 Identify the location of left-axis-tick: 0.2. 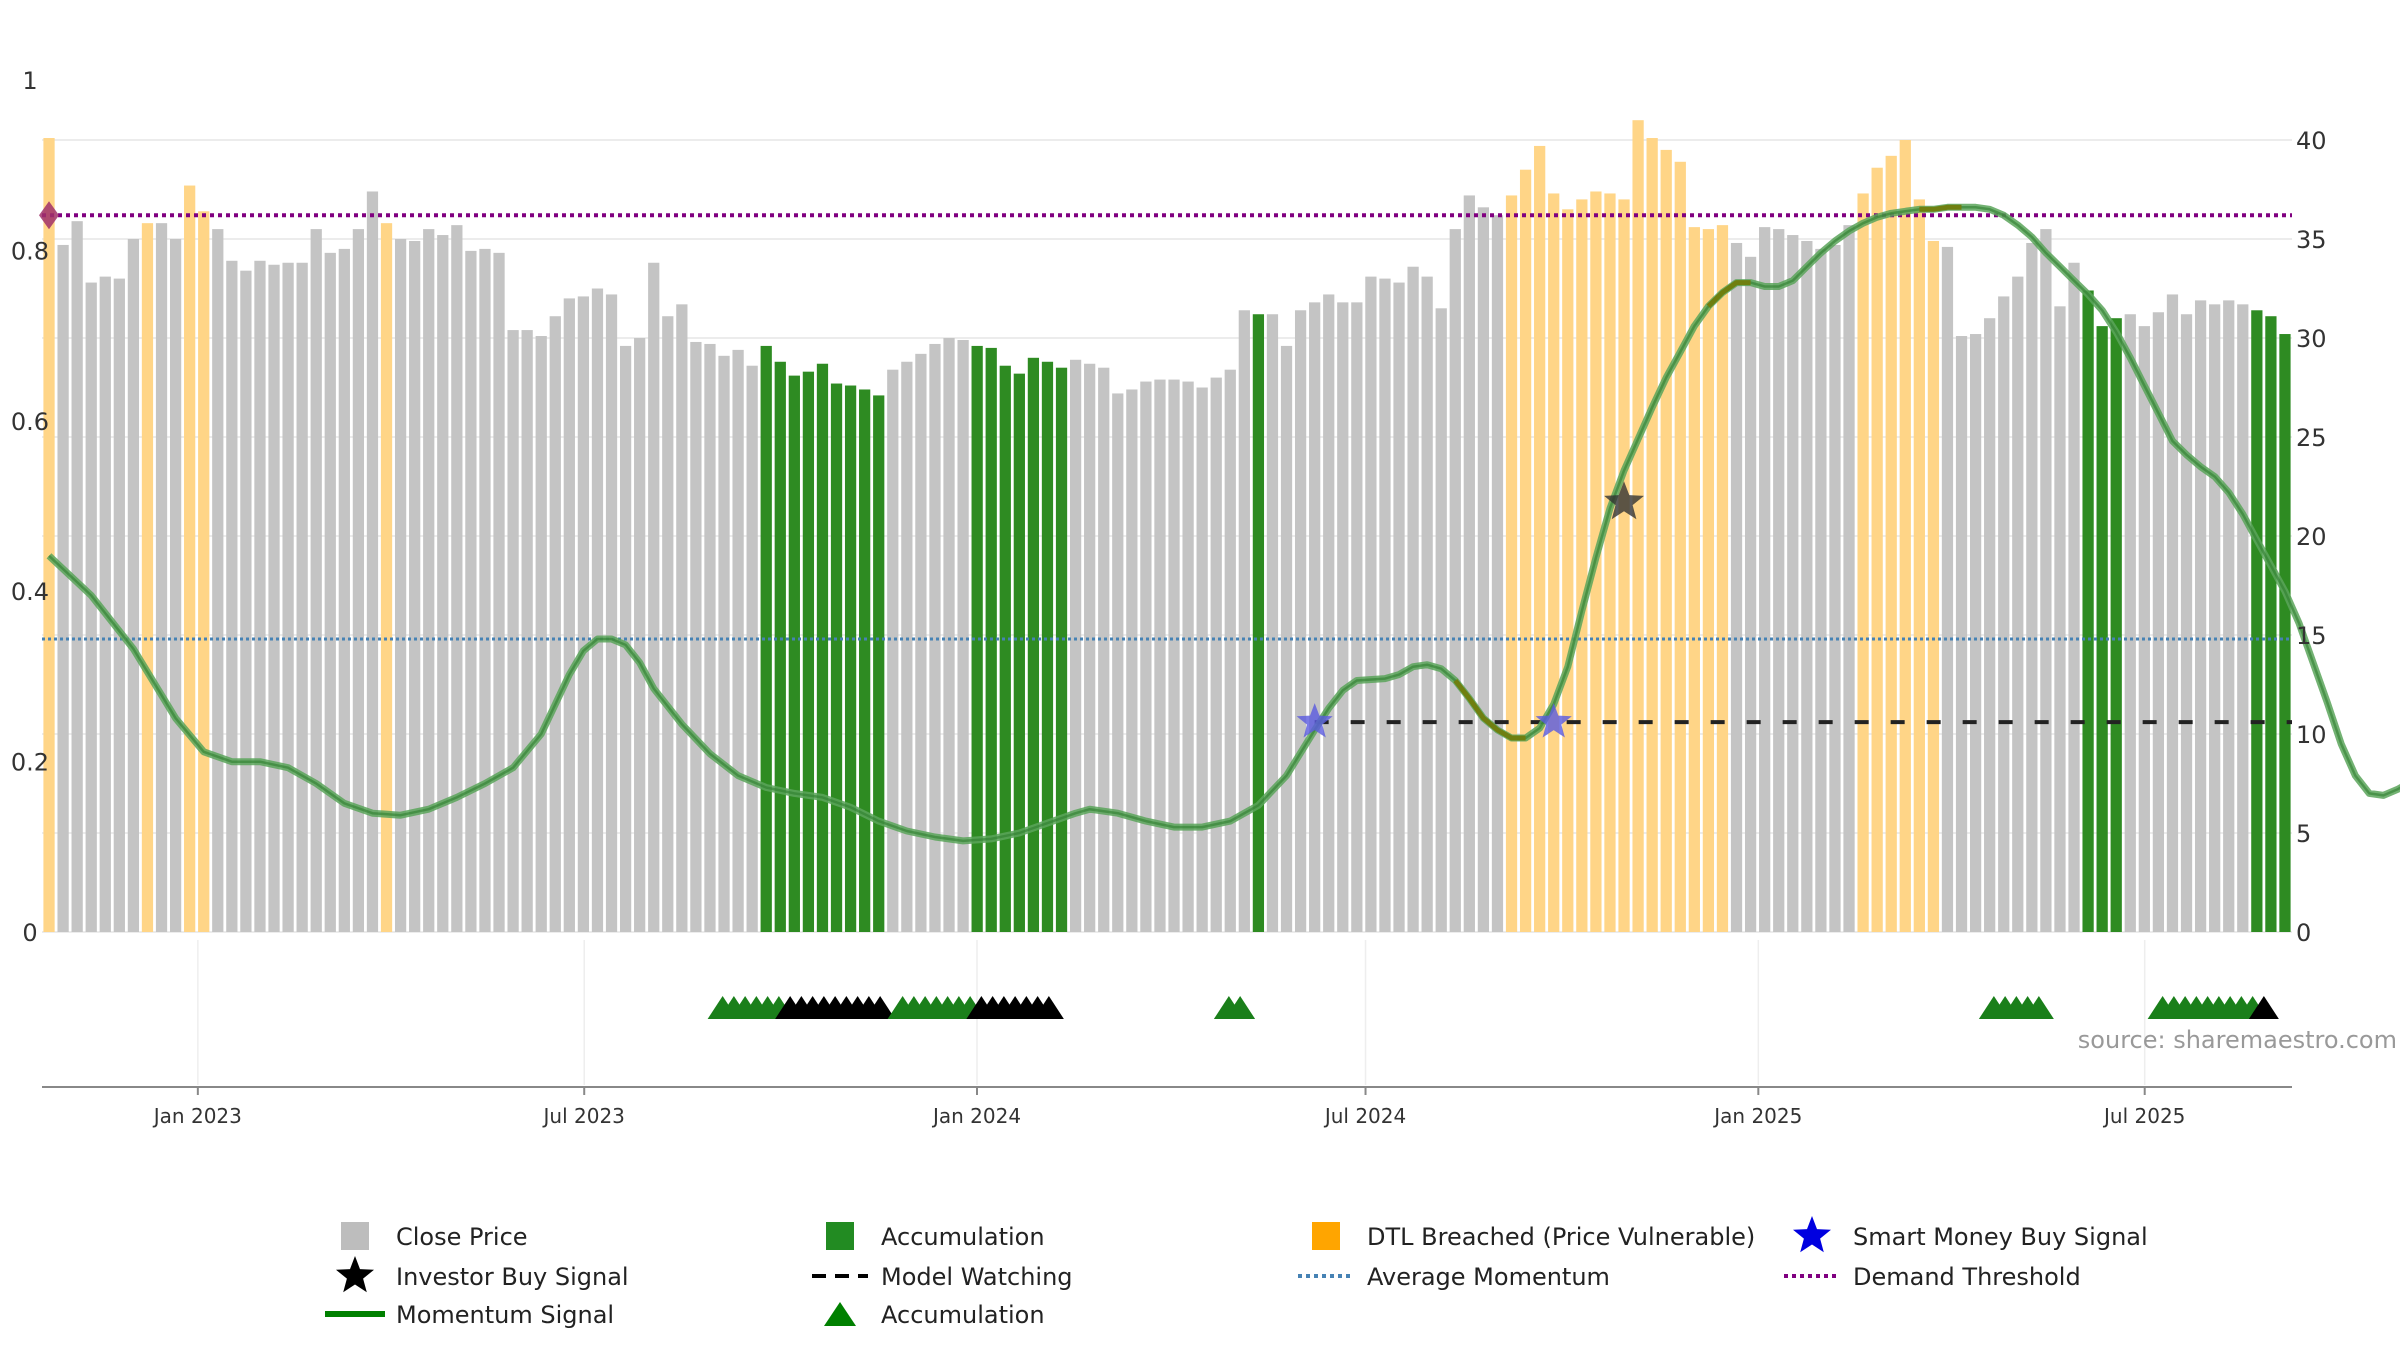
(30, 763).